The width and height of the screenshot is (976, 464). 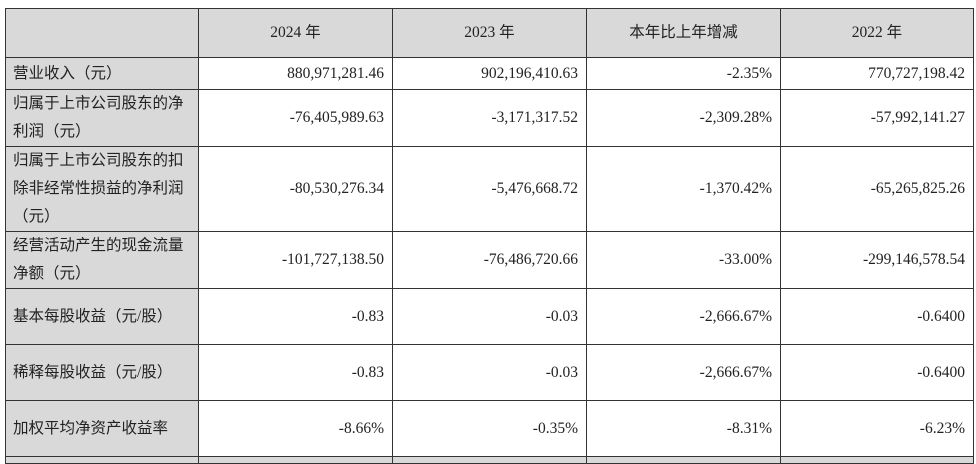 What do you see at coordinates (102, 316) in the screenshot?
I see `row-label: 基本每股收益（元/股）` at bounding box center [102, 316].